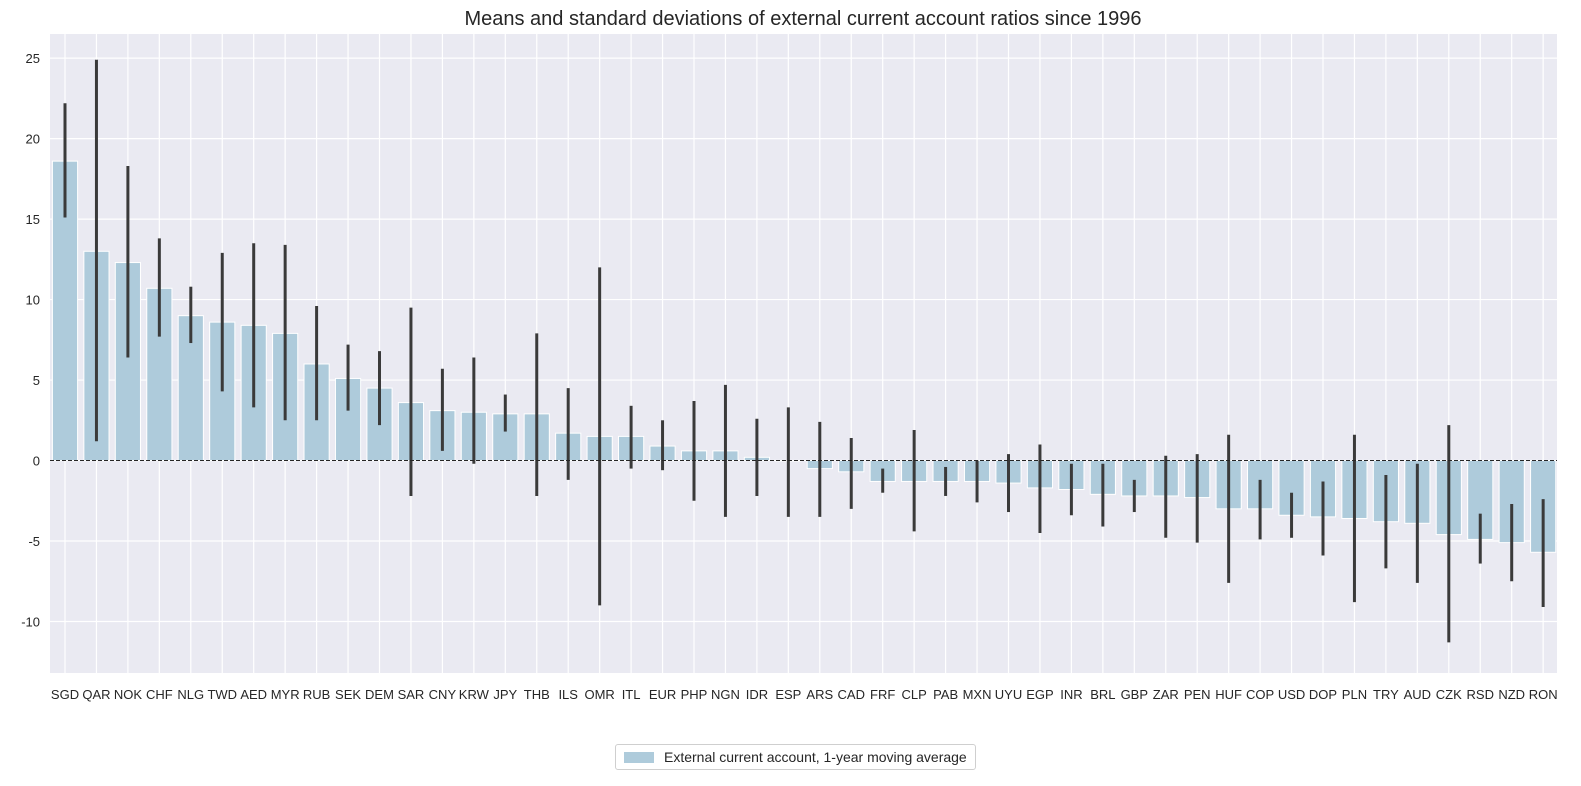  Describe the element at coordinates (96, 694) in the screenshot. I see `x-tick-label: QAR` at that location.